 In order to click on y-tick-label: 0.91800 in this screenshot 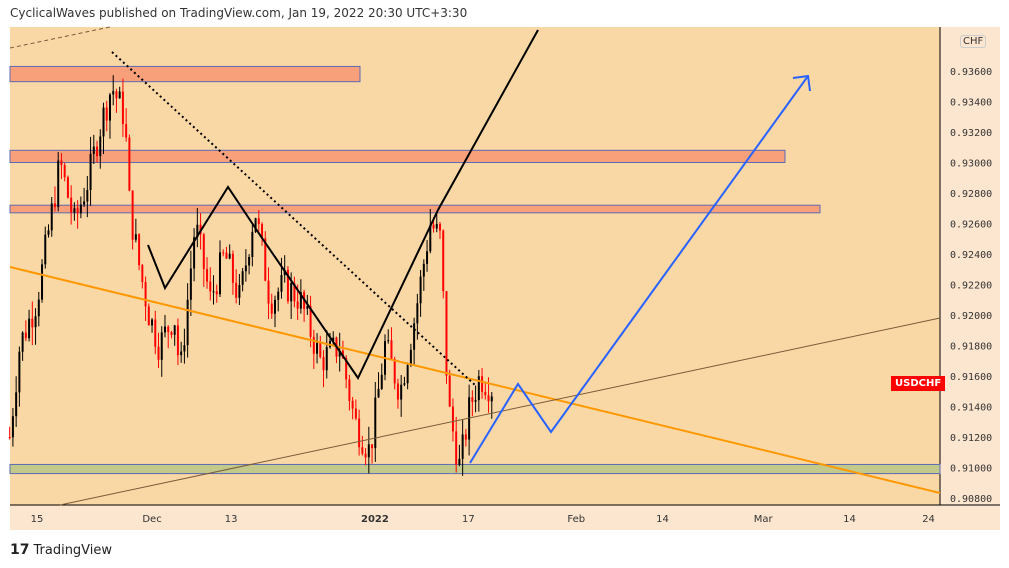, I will do `click(971, 347)`.